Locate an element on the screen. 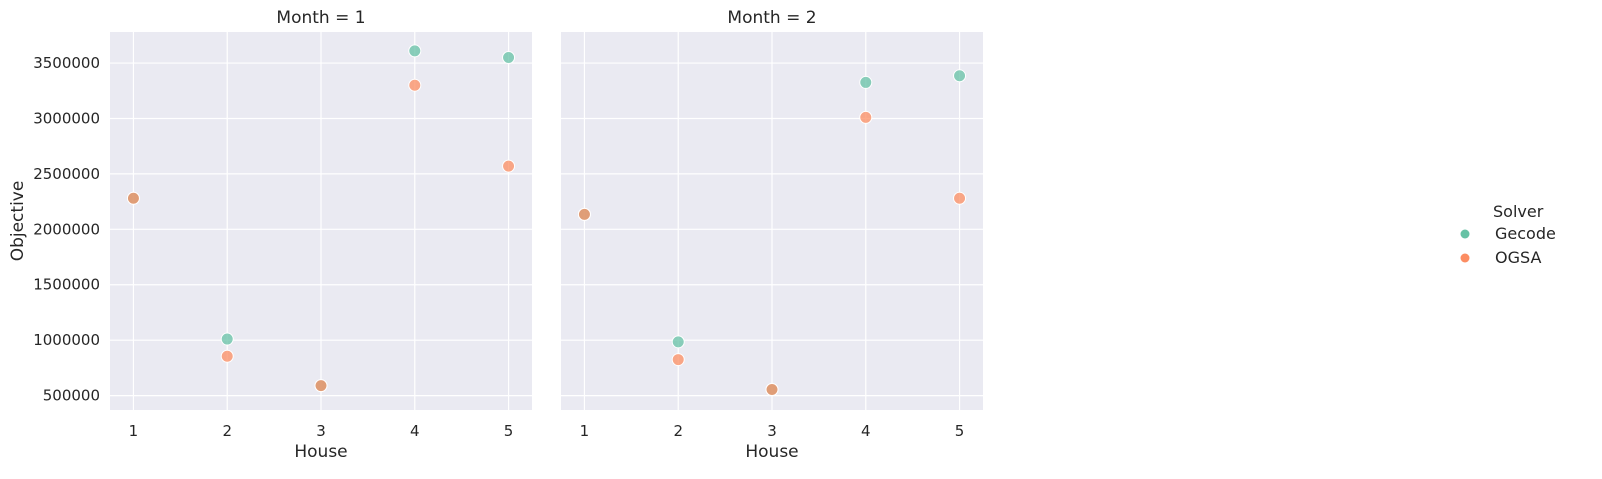 Image resolution: width=1602 pixels, height=479 pixels. y-tick-label: 1000000 is located at coordinates (66, 340).